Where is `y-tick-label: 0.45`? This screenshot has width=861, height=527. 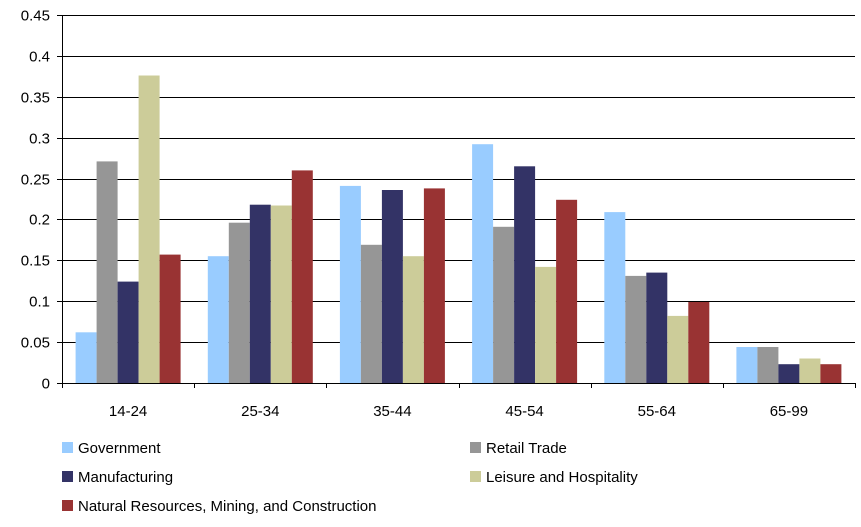
y-tick-label: 0.45 is located at coordinates (35, 16).